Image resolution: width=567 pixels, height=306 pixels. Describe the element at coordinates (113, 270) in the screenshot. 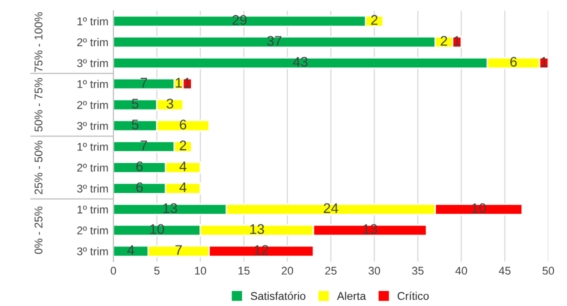

I see `x-tick-label: 0` at that location.